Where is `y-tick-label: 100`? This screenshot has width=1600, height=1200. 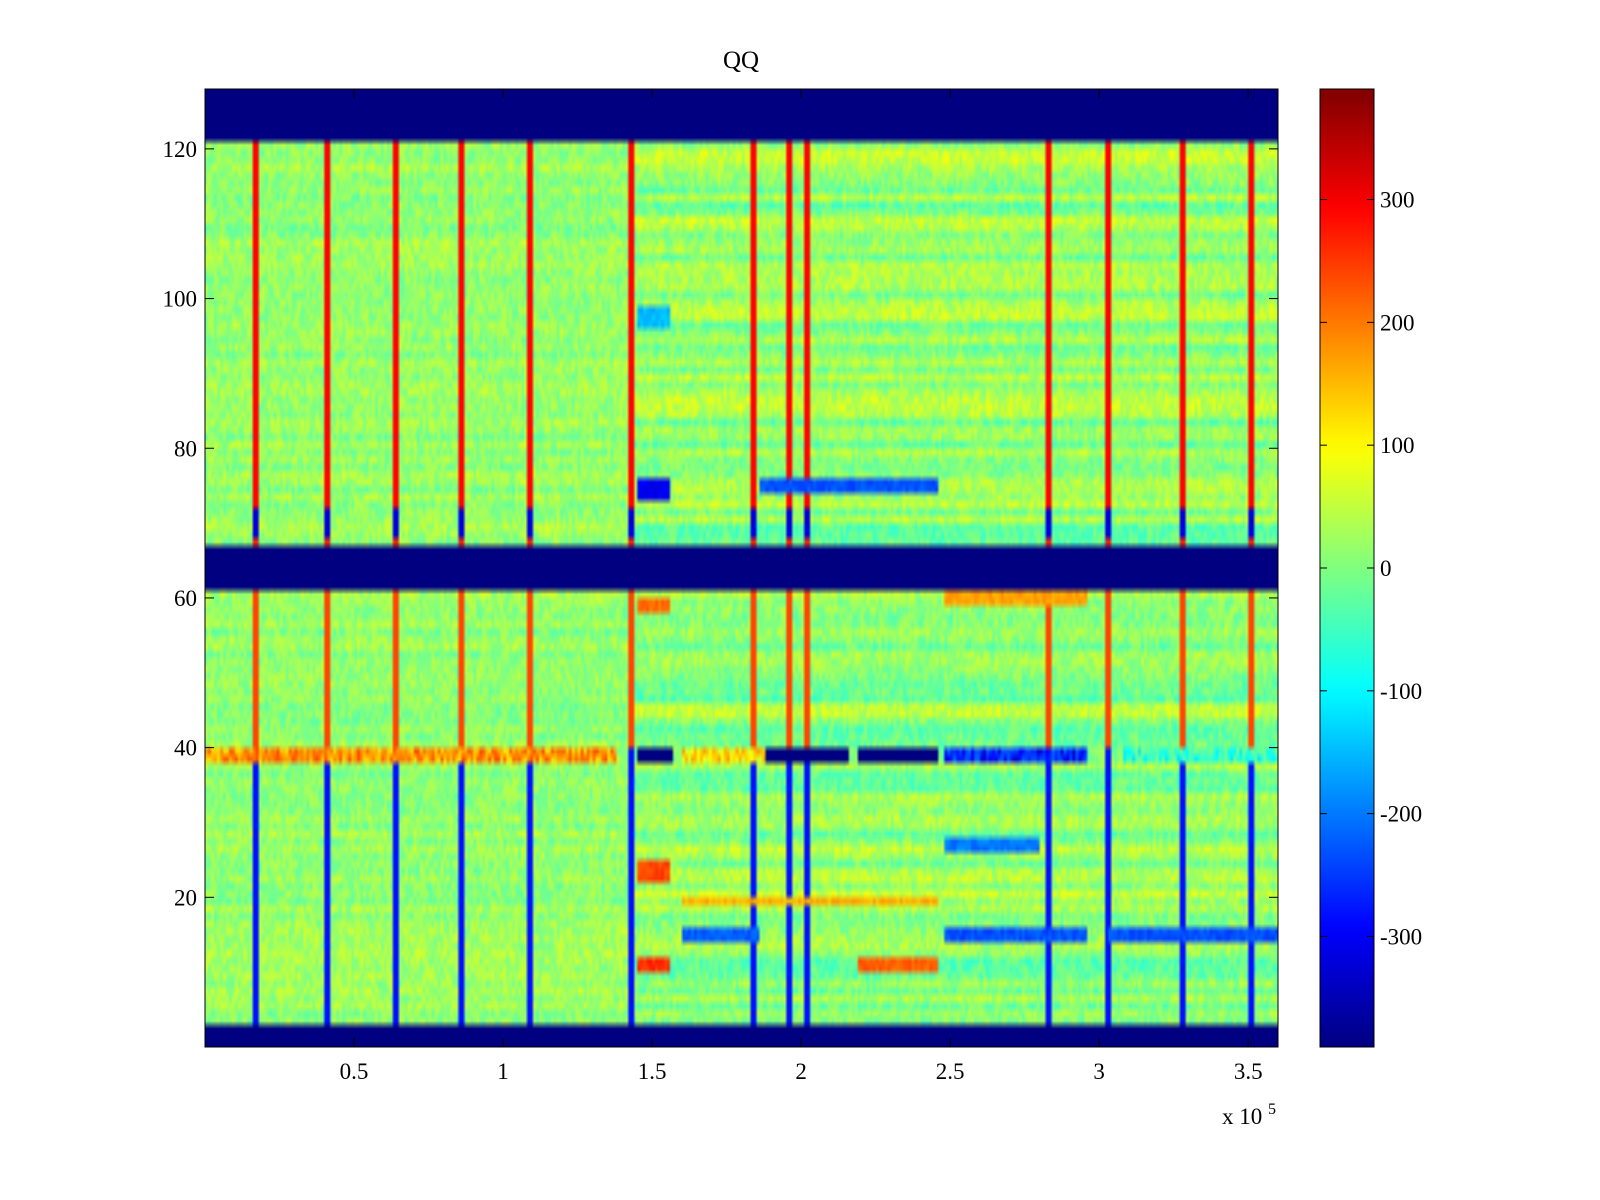 y-tick-label: 100 is located at coordinates (180, 299).